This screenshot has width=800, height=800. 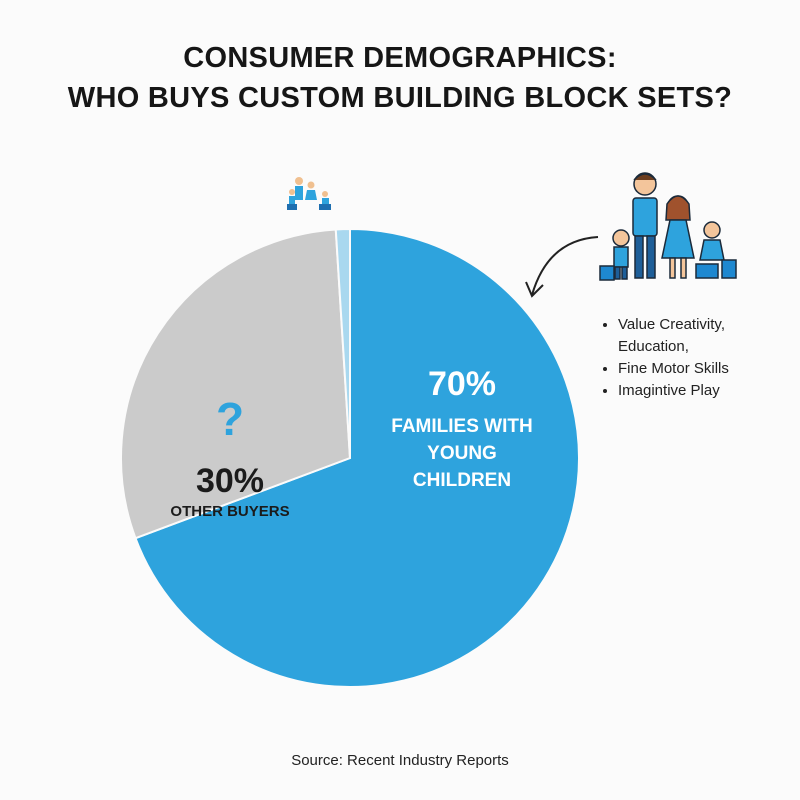 What do you see at coordinates (230, 481) in the screenshot?
I see `value-label: 30%` at bounding box center [230, 481].